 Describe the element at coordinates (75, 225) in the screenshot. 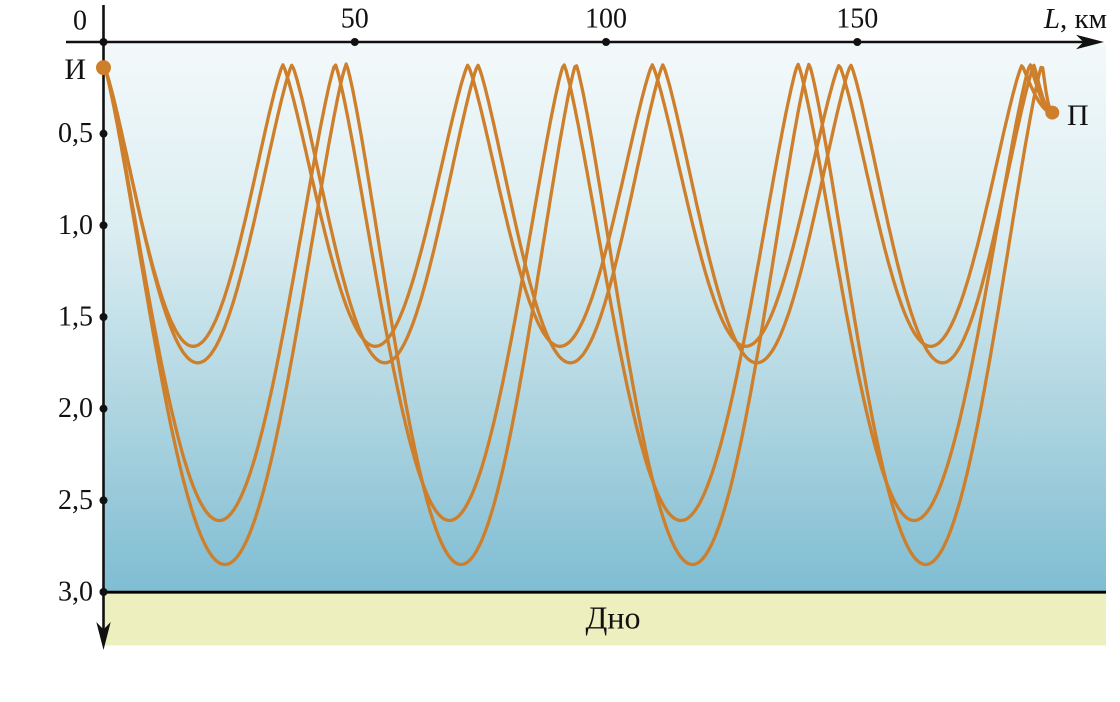

I see `y-tick-label: 1,0` at that location.